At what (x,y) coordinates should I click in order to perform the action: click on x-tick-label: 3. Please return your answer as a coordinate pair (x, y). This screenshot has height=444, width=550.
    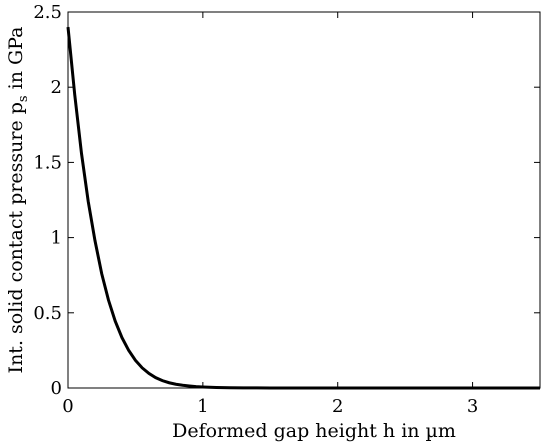
    Looking at the image, I should click on (472, 406).